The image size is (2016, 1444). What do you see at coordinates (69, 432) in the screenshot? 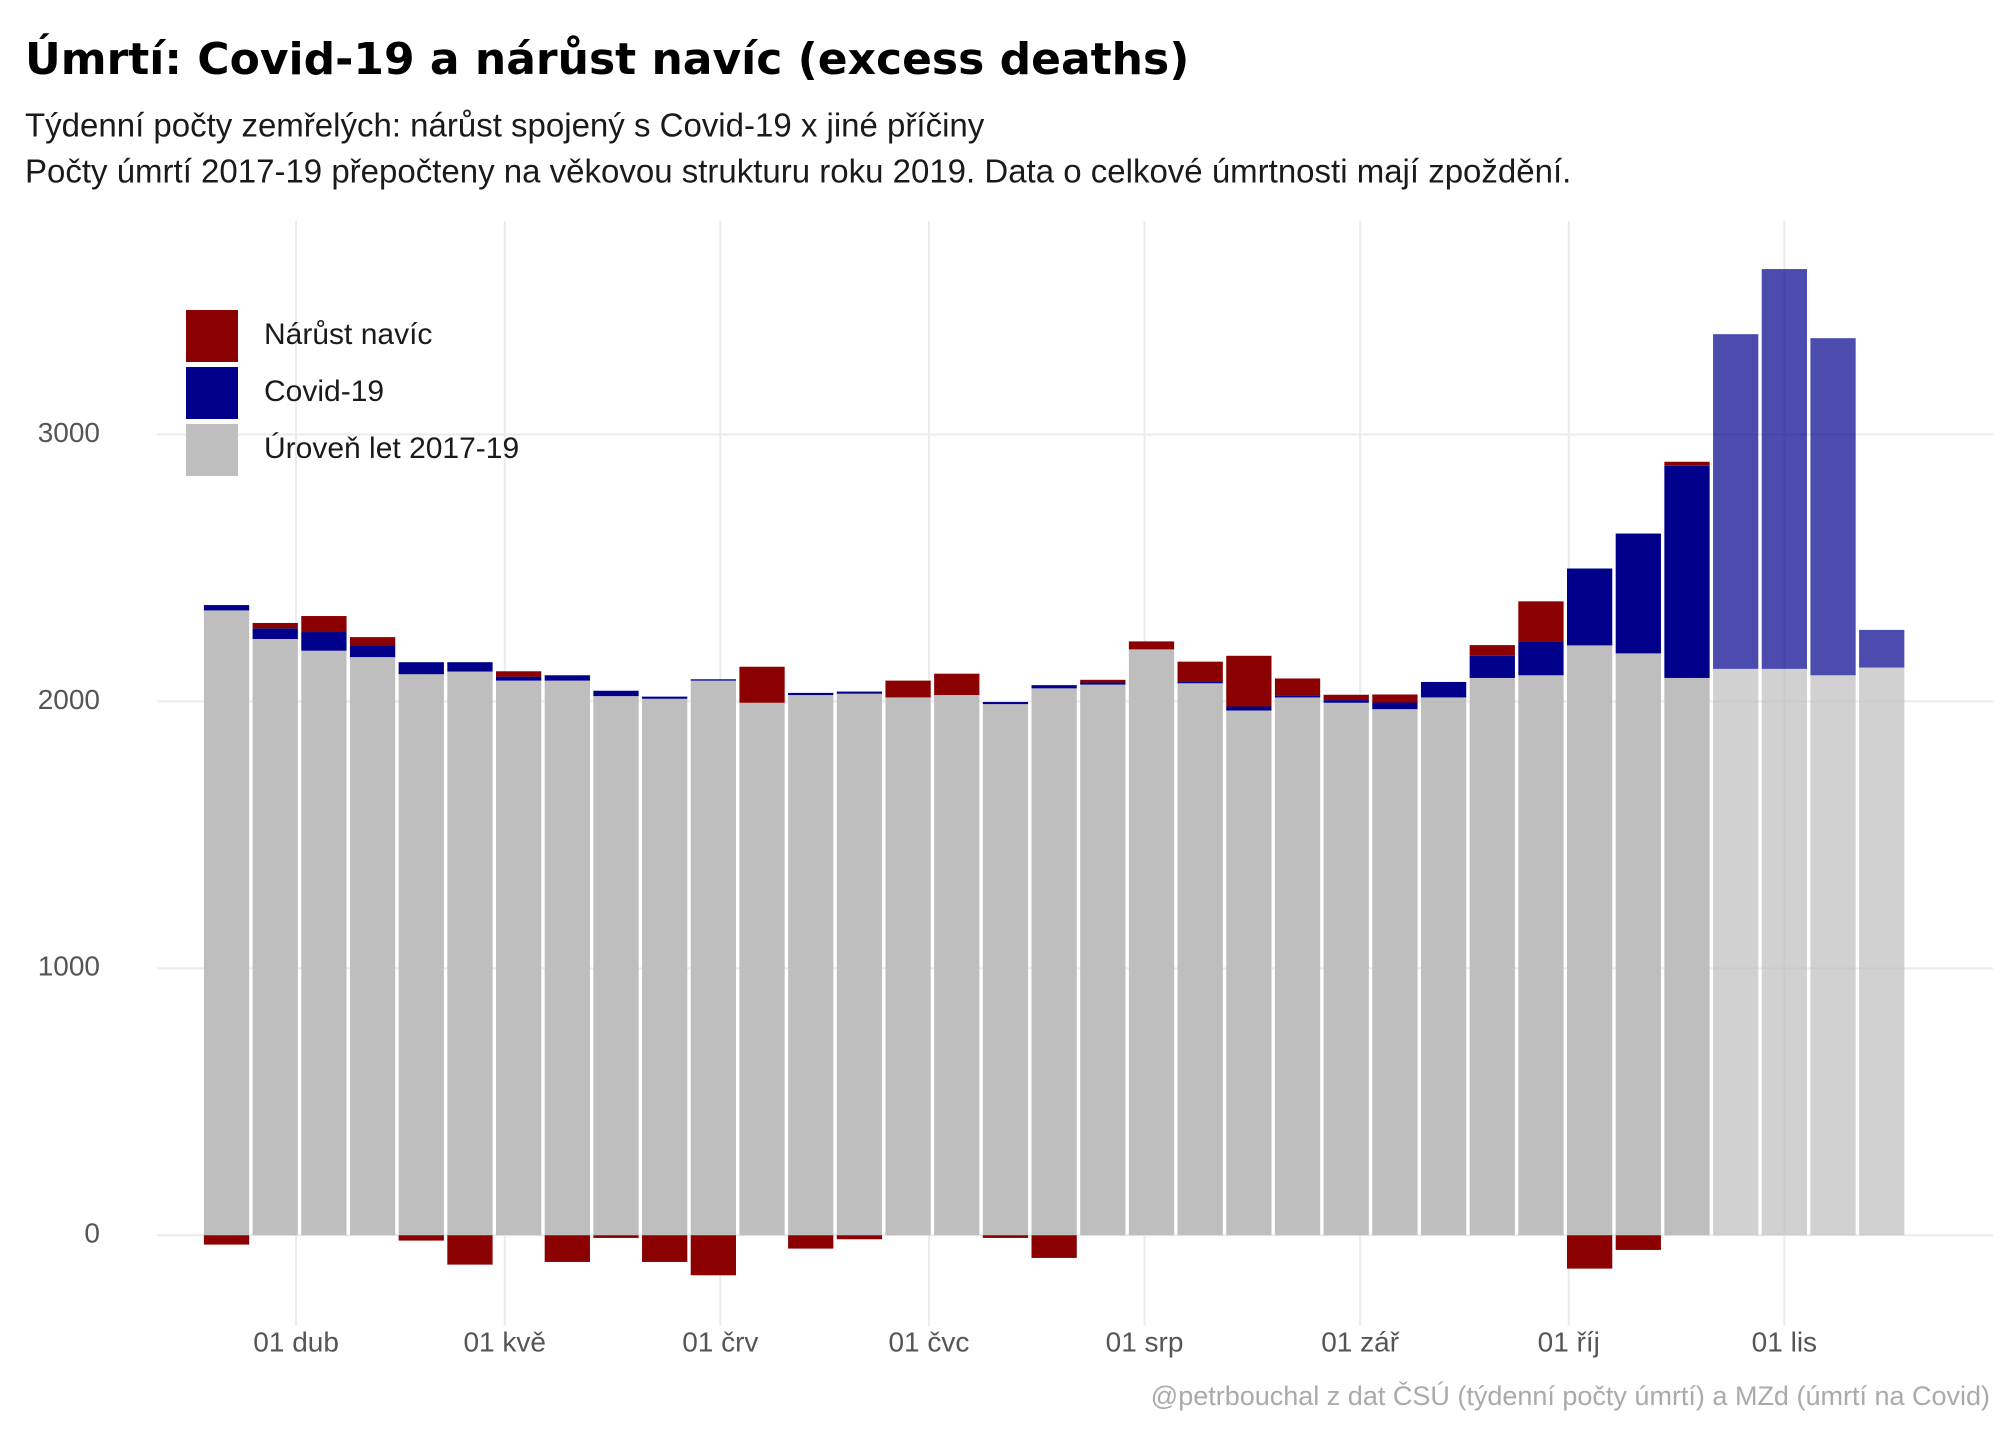
I see `y-tick-label: 3000` at bounding box center [69, 432].